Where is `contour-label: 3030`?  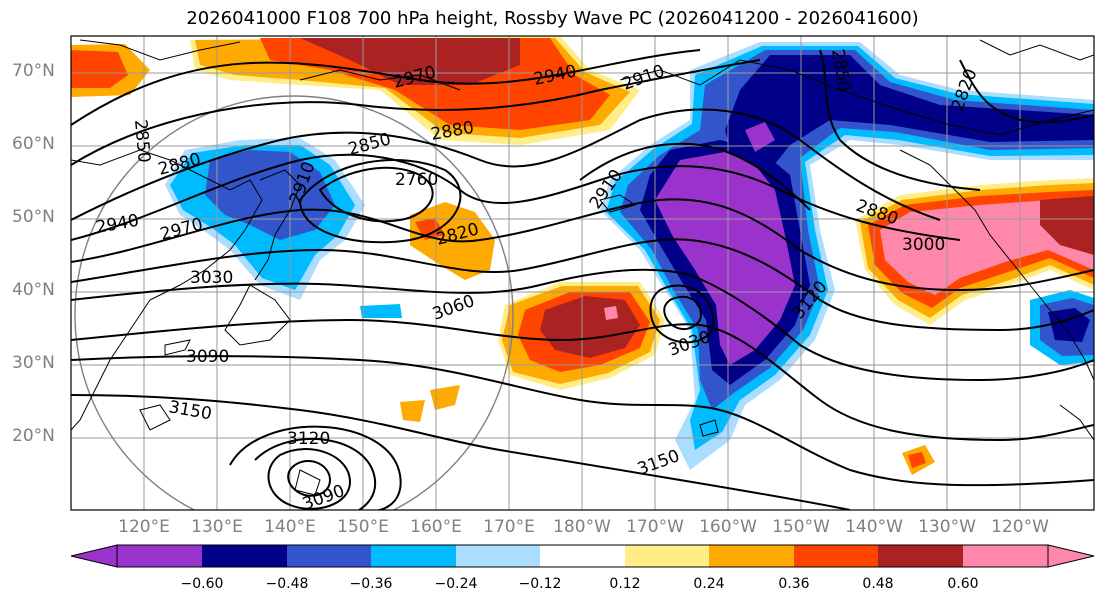
contour-label: 3030 is located at coordinates (211, 278).